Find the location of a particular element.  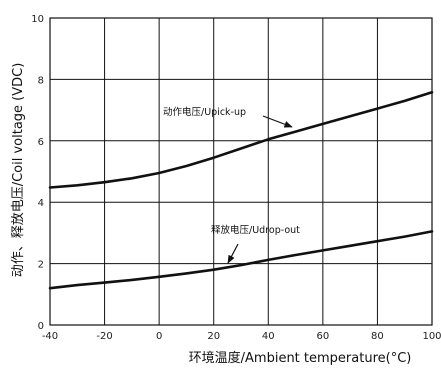

x-tick-label: -20 is located at coordinates (104, 336).